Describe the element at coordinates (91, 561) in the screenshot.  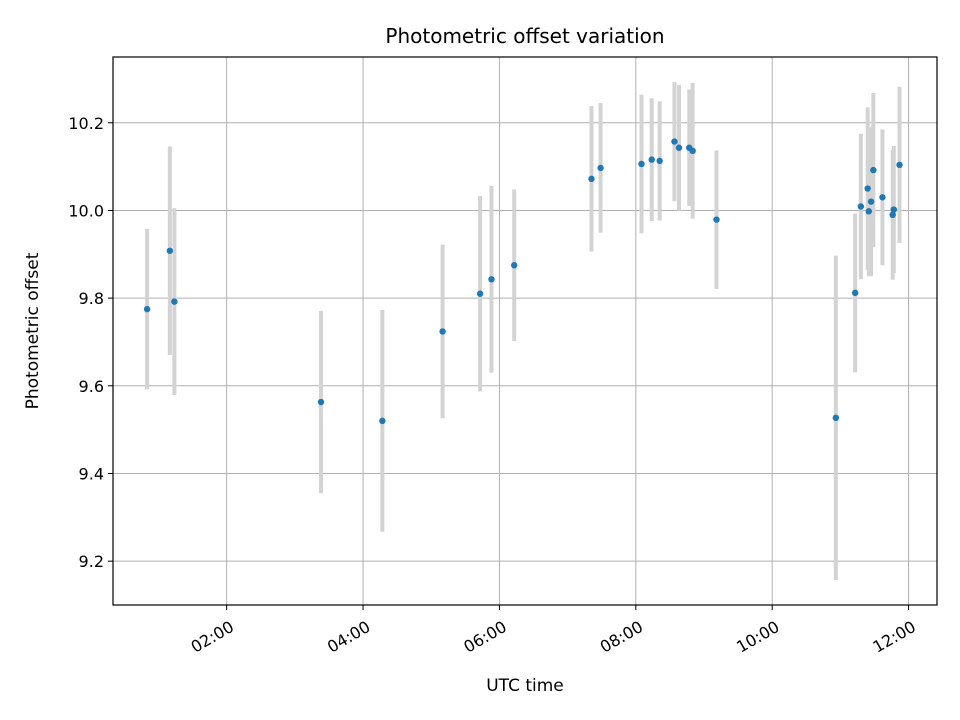
I see `y-tick-label: 9.2` at that location.